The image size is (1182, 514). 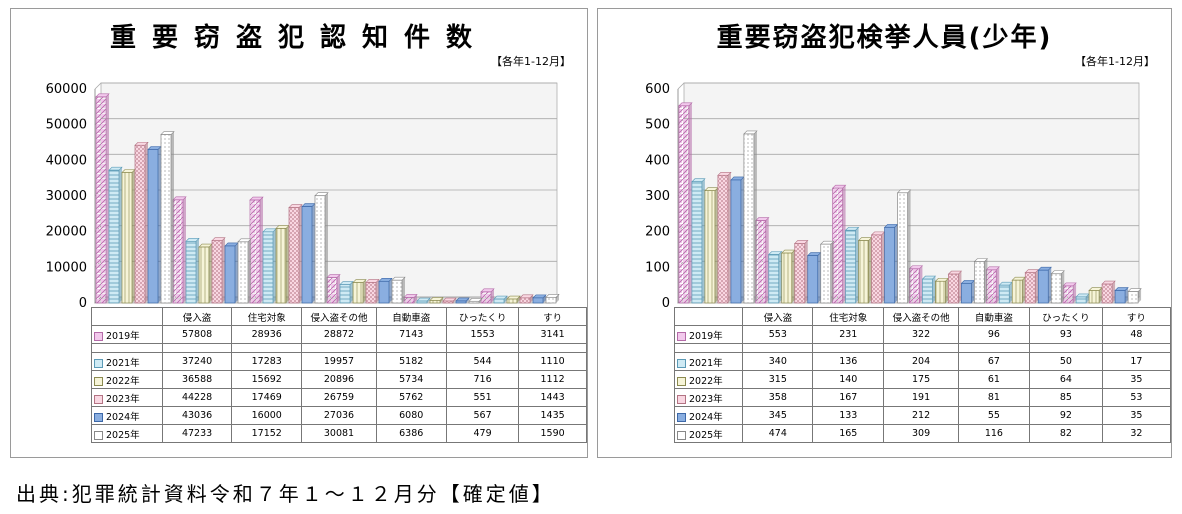 I want to click on y-tick-label: 60000, so click(x=66, y=89).